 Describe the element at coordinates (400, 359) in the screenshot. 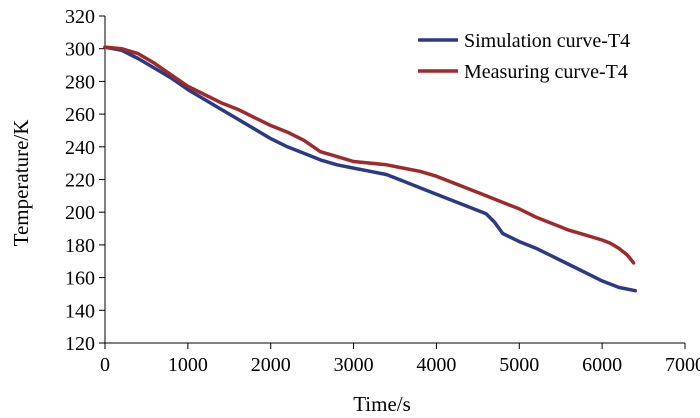

I see `x-axis-ticks: 0 1000 2000 3000 4000 5000 6000 7000` at that location.